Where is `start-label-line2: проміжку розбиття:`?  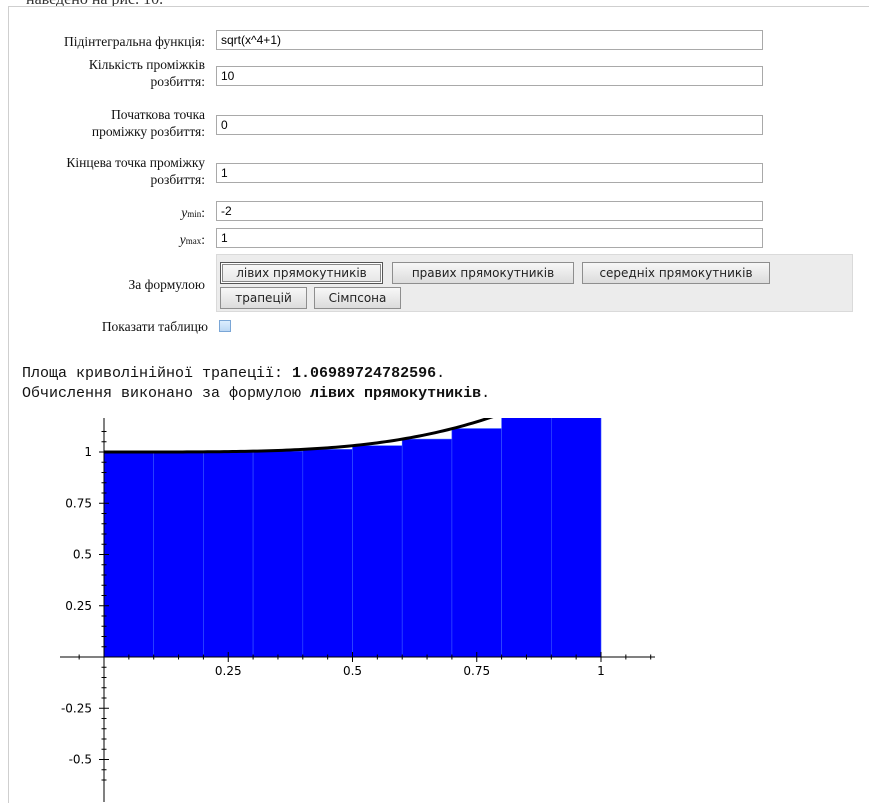 start-label-line2: проміжку розбиття: is located at coordinates (148, 131).